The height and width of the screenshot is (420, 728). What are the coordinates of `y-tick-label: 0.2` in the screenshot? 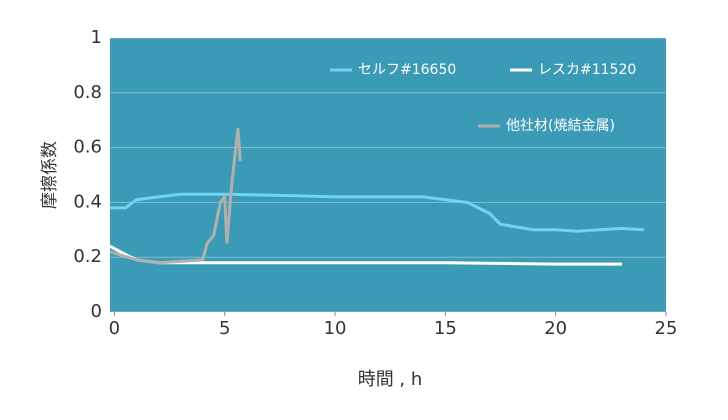 It's located at (87, 256).